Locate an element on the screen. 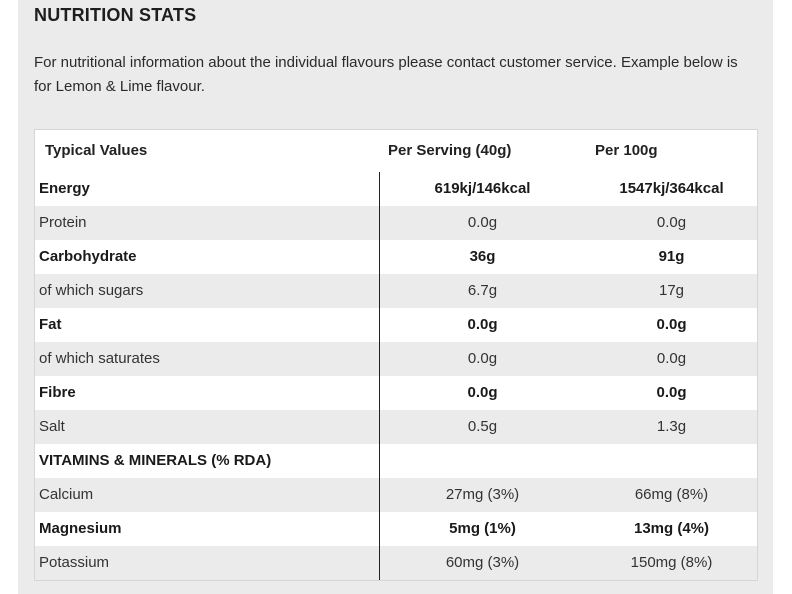 The width and height of the screenshot is (792, 594). row-per-serving: 60mg (3%) is located at coordinates (482, 562).